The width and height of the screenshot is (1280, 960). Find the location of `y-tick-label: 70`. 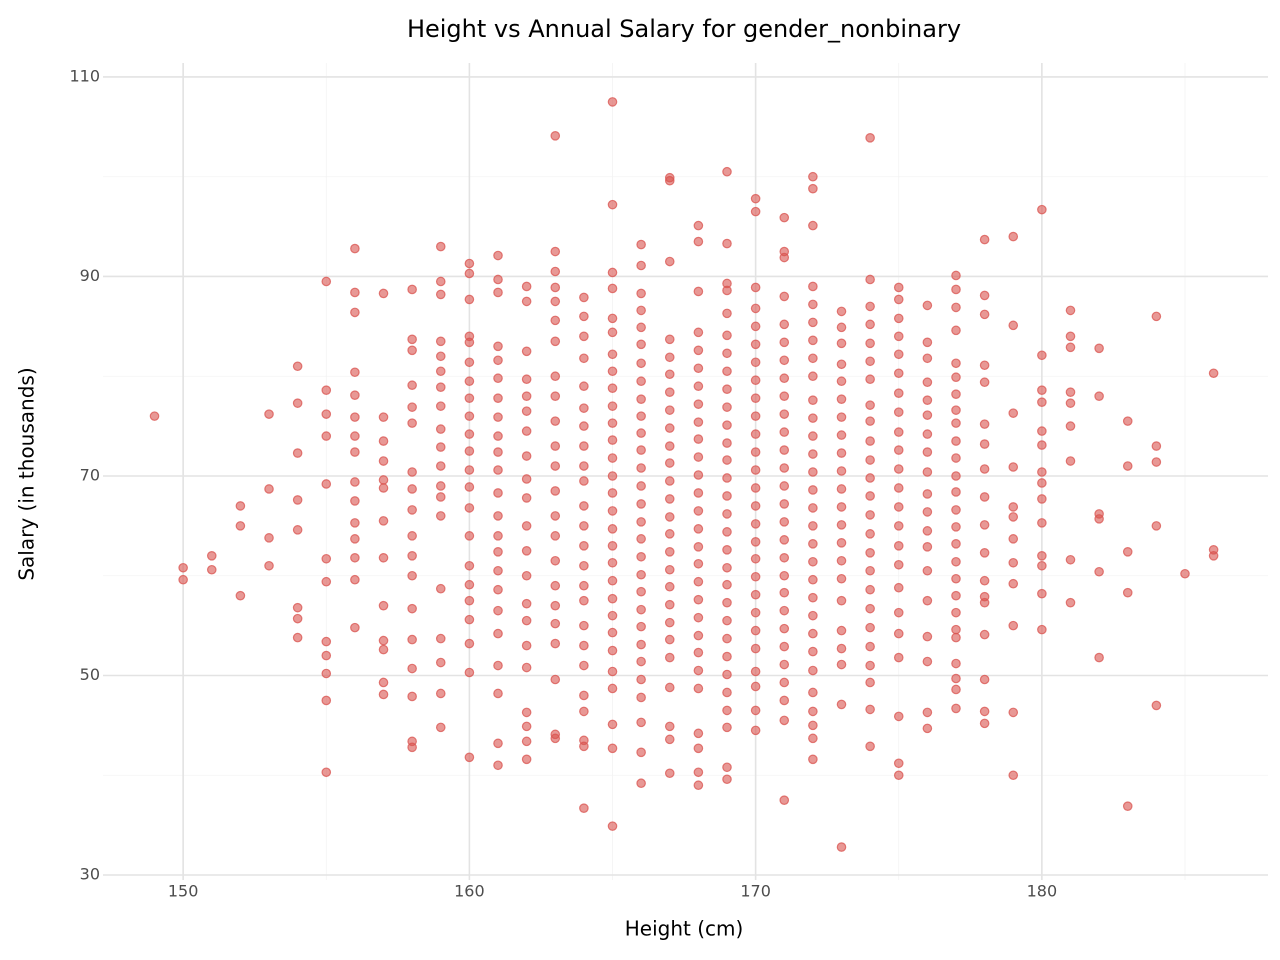

y-tick-label: 70 is located at coordinates (90, 474).